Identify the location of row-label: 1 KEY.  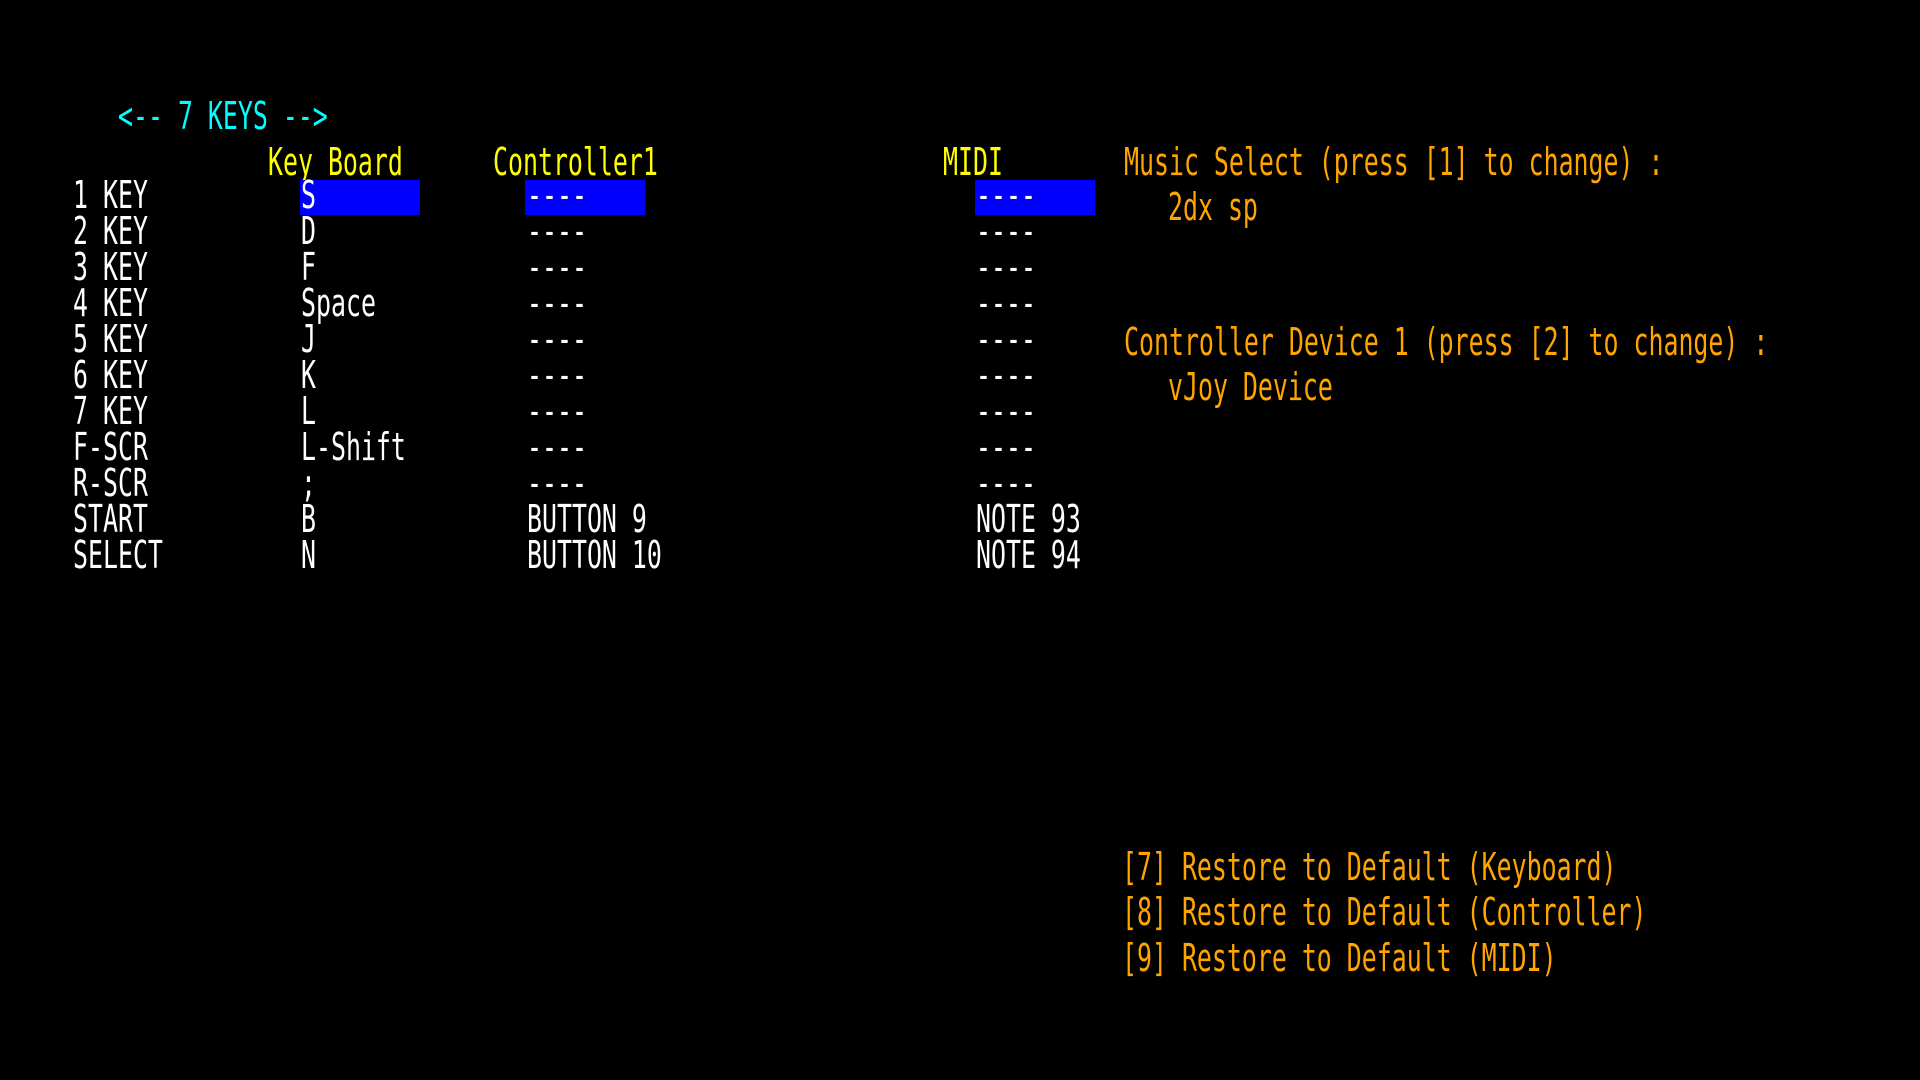
(110, 195).